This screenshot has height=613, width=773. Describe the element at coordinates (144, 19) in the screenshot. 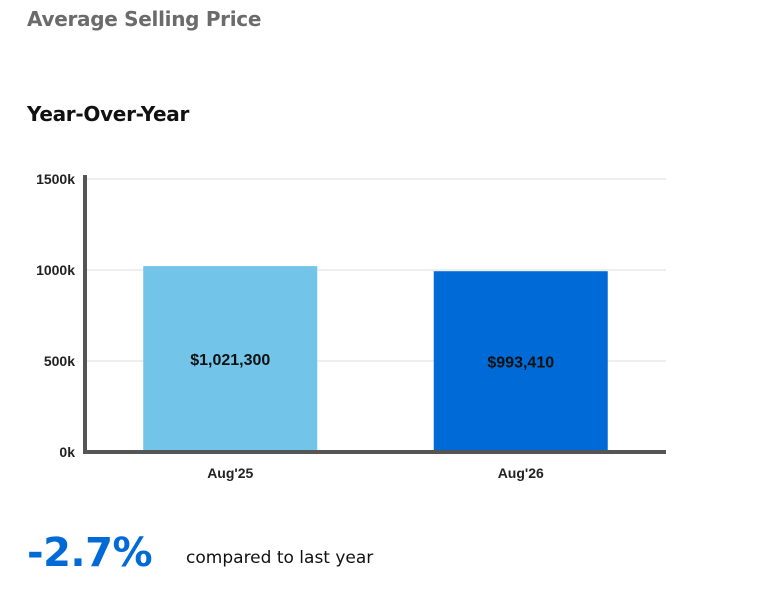

I see `page-title: Average Selling Price` at that location.